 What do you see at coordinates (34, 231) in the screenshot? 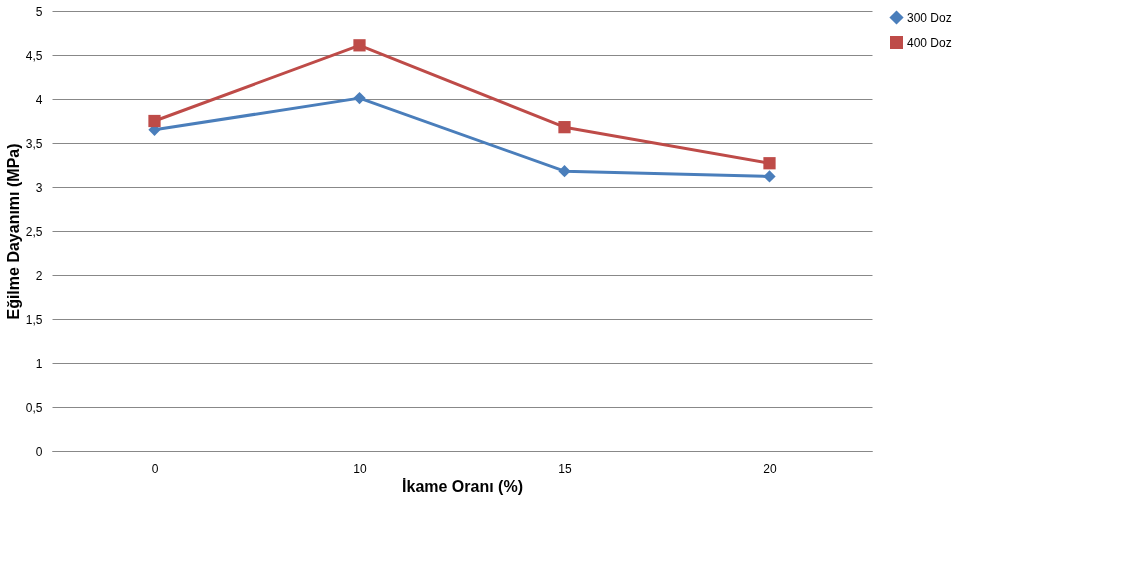
I see `y-tick-label: 2,5` at bounding box center [34, 231].